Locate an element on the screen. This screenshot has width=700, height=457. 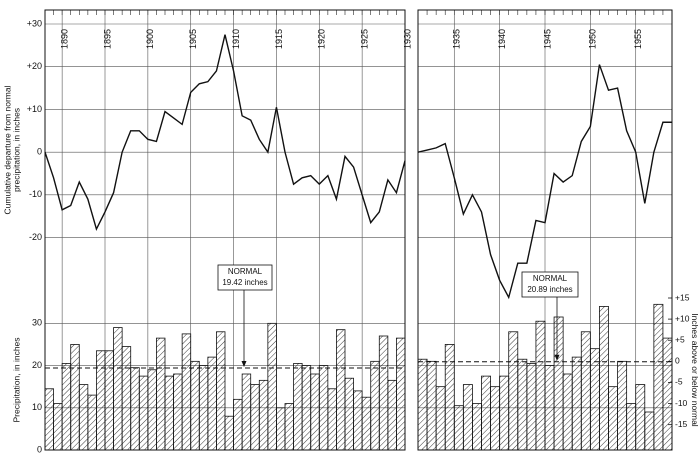
x-tick-label: 1900 is located at coordinates (150, 39).